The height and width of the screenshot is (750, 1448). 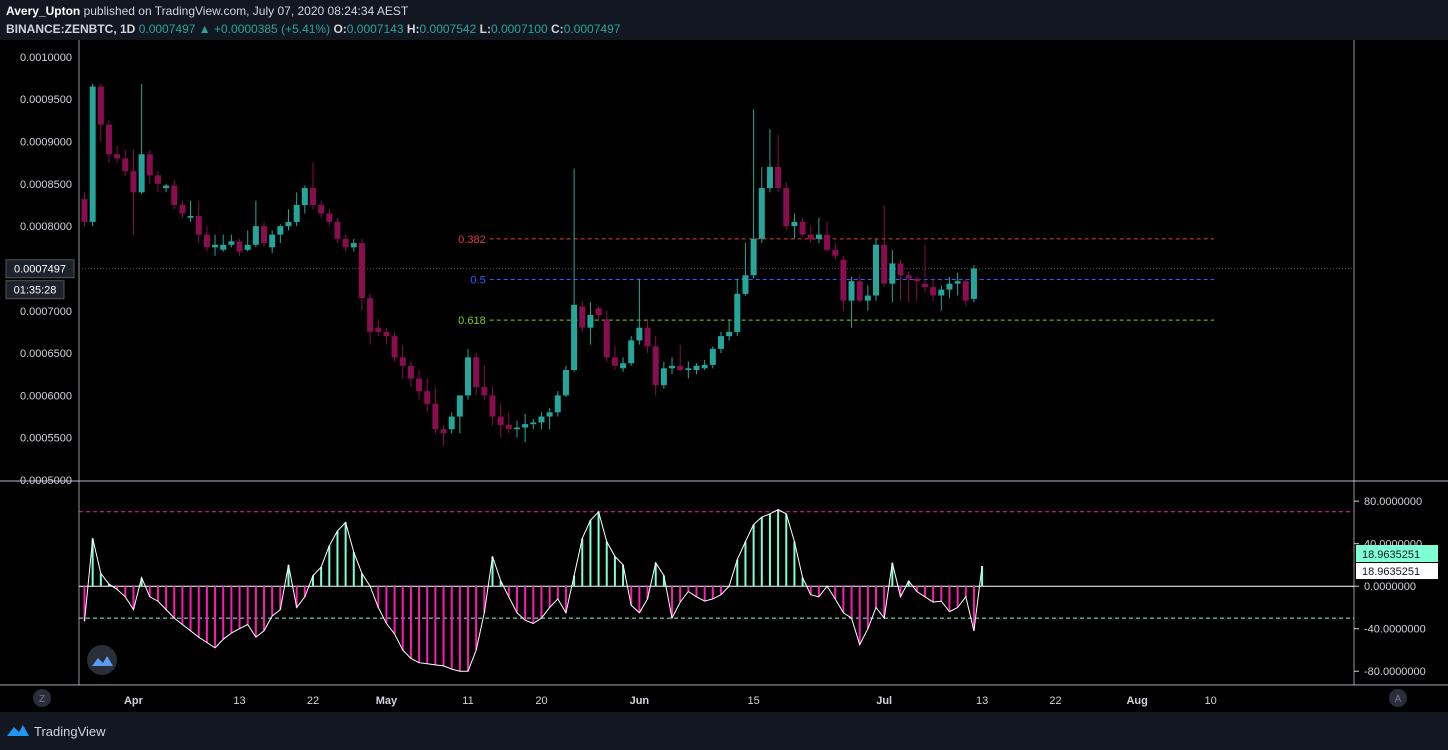 What do you see at coordinates (102, 660) in the screenshot?
I see `tradingview-watermark-icon` at bounding box center [102, 660].